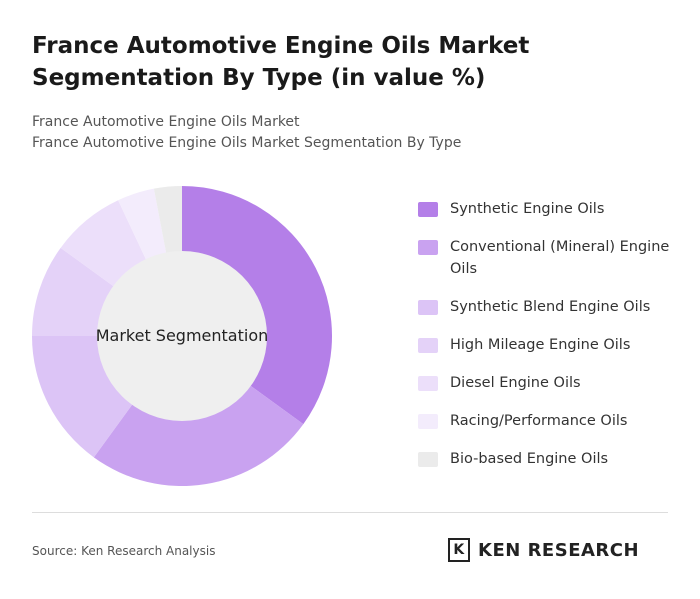 The width and height of the screenshot is (700, 599). Describe the element at coordinates (539, 421) in the screenshot. I see `legend-label: Racing/Performance Oils` at that location.